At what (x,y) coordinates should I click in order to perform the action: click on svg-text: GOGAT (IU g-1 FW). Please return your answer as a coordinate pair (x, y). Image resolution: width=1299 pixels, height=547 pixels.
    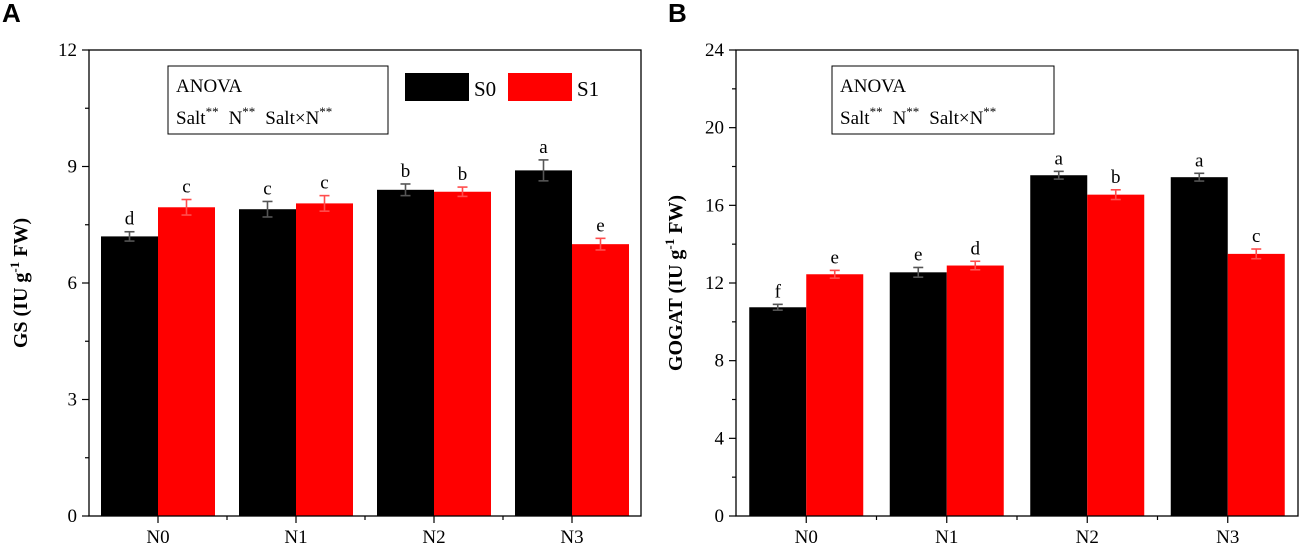
    Looking at the image, I should click on (674, 283).